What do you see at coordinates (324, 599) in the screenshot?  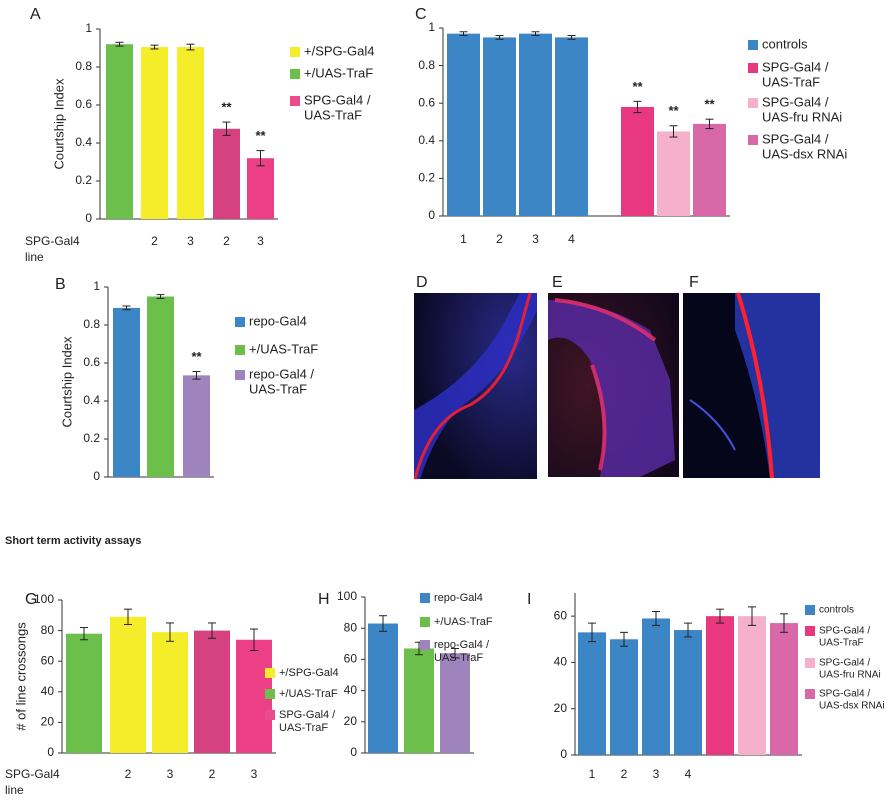 I see `panel-letter: H` at bounding box center [324, 599].